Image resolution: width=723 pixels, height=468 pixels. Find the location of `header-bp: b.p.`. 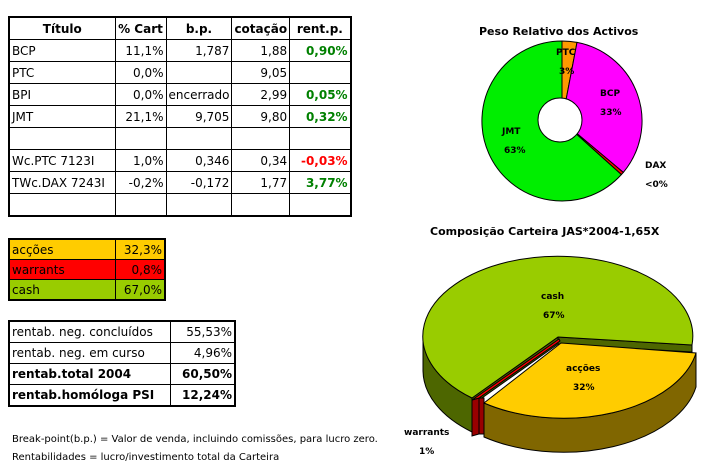

header-bp: b.p. is located at coordinates (199, 28).